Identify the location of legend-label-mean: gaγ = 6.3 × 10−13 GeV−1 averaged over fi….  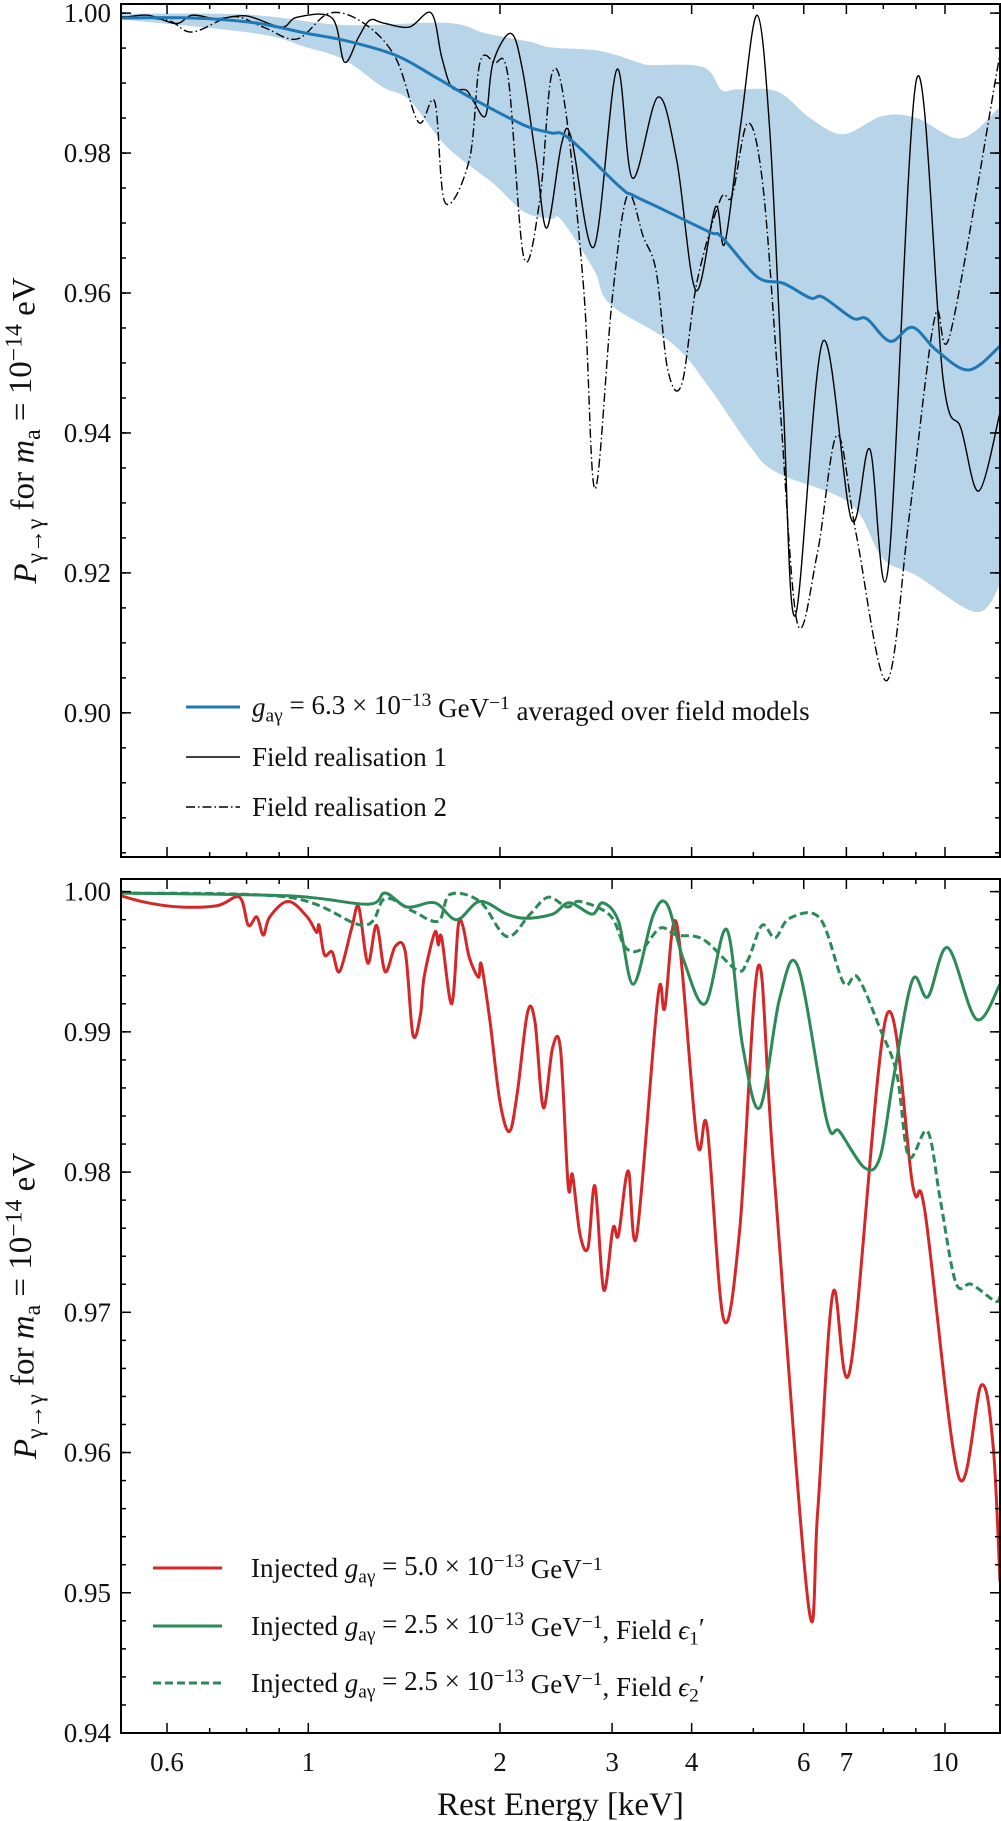
(531, 708).